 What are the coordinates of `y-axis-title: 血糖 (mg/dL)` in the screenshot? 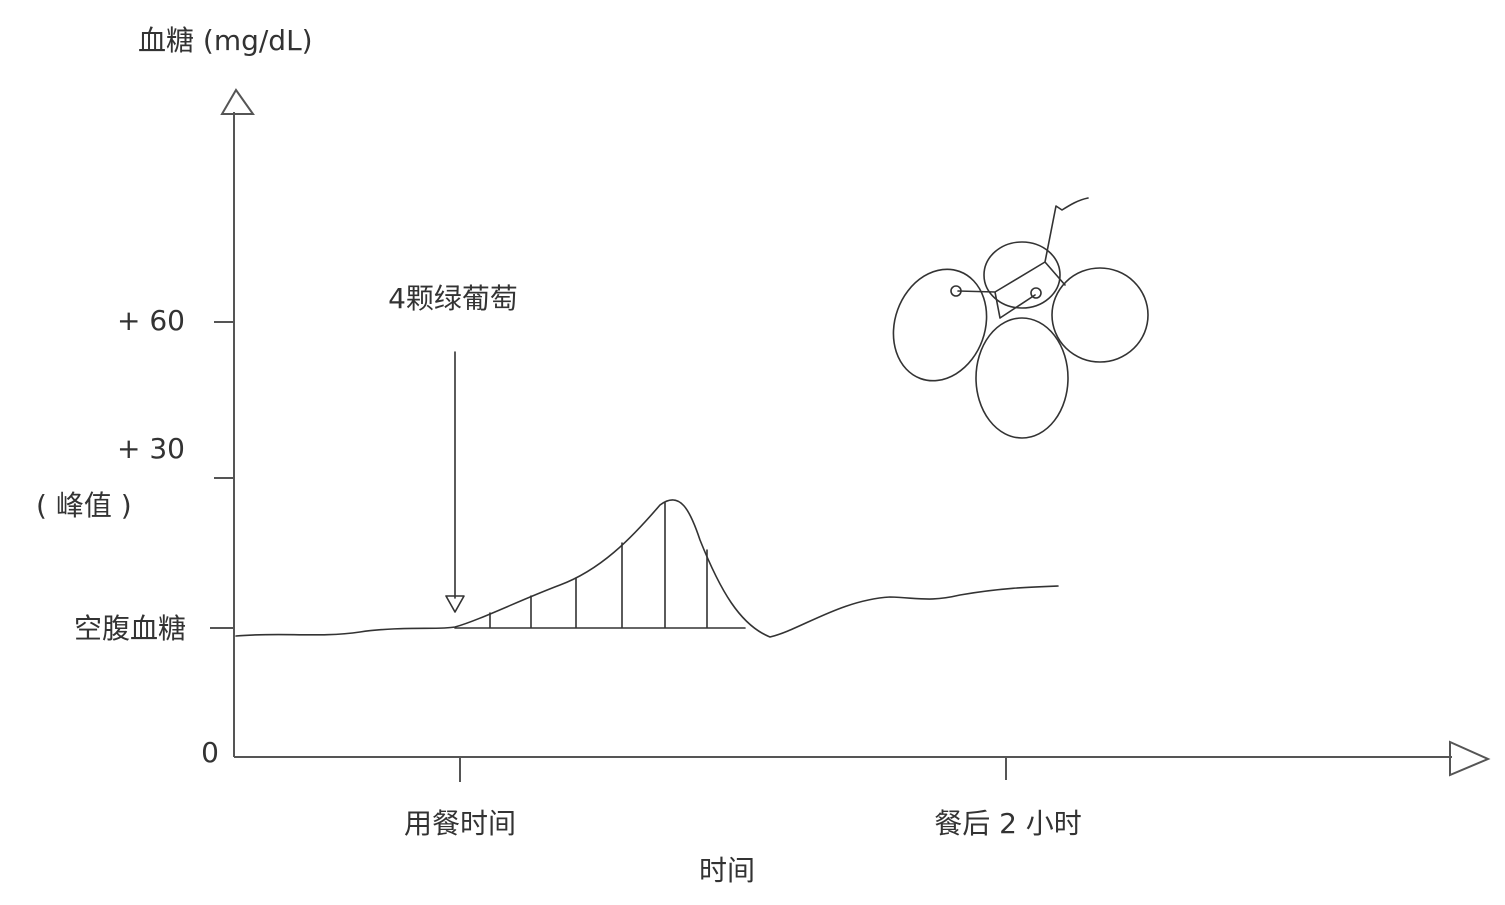 It's located at (225, 40).